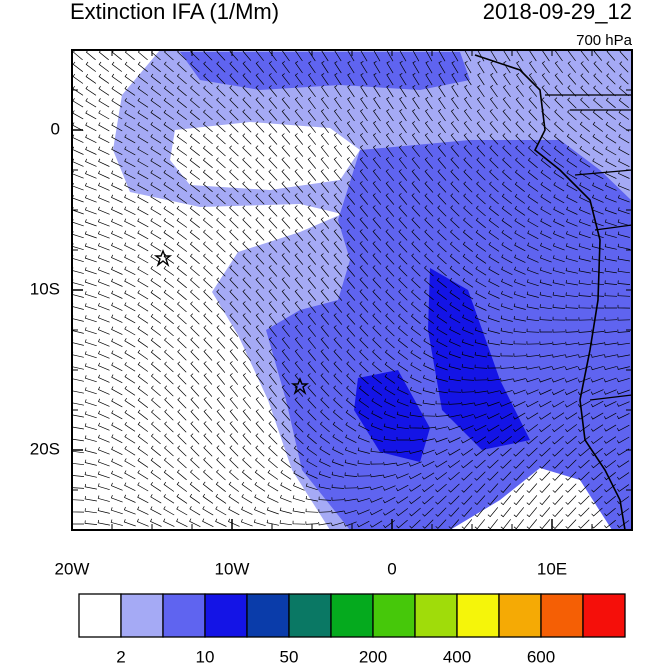 Image resolution: width=650 pixels, height=667 pixels. I want to click on level: 700 hPa, so click(604, 40).